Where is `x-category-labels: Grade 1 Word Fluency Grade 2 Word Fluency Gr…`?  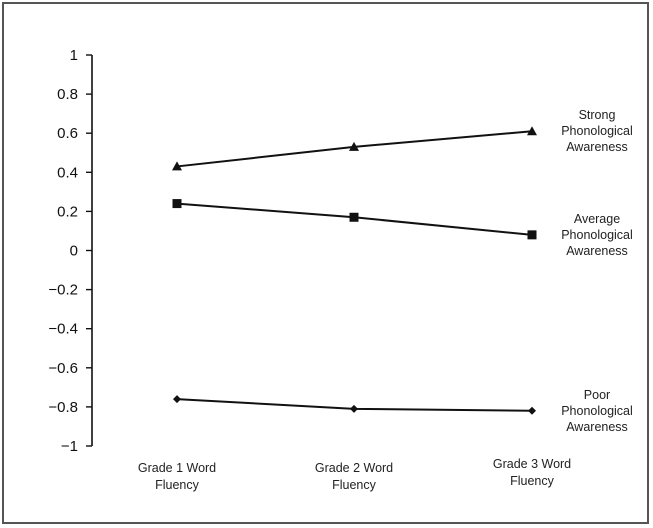
x-category-labels: Grade 1 Word Fluency Grade 2 Word Fluency Gr… is located at coordinates (354, 474).